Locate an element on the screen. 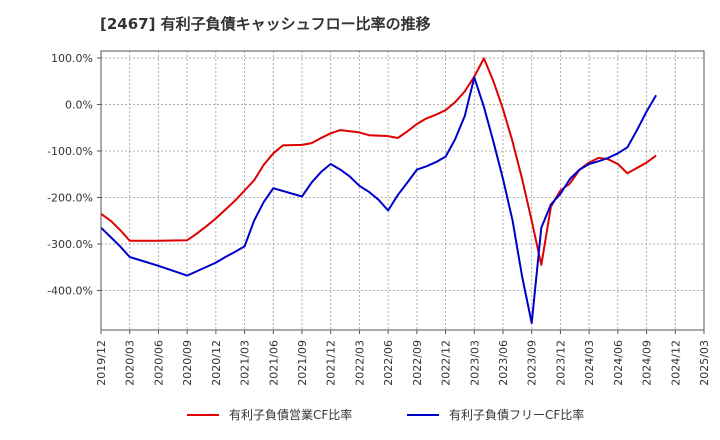  x-tick-label: 2024/03 is located at coordinates (589, 363).